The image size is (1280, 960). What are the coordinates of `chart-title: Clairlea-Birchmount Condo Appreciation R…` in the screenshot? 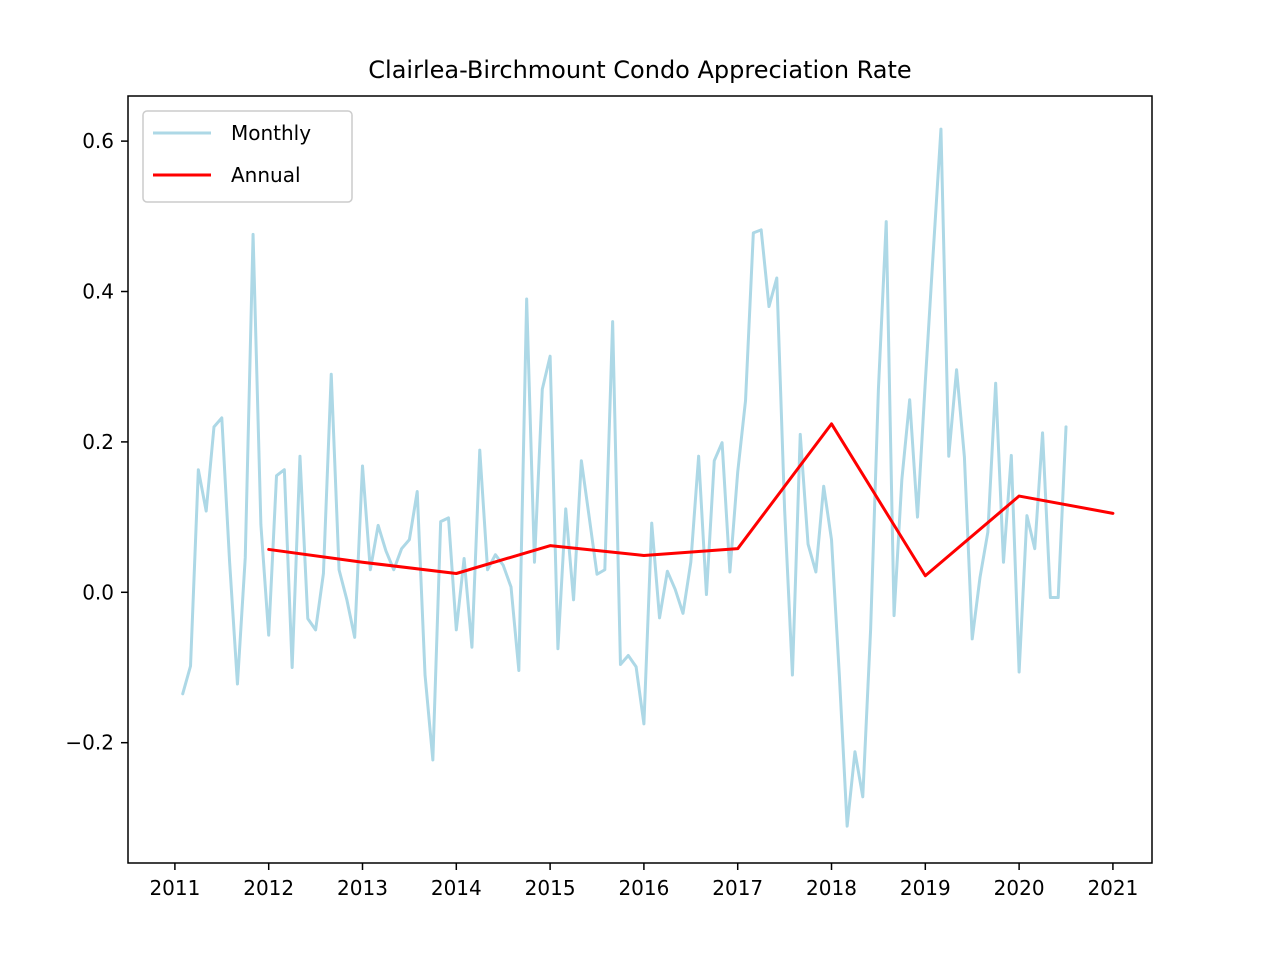 It's located at (639, 70).